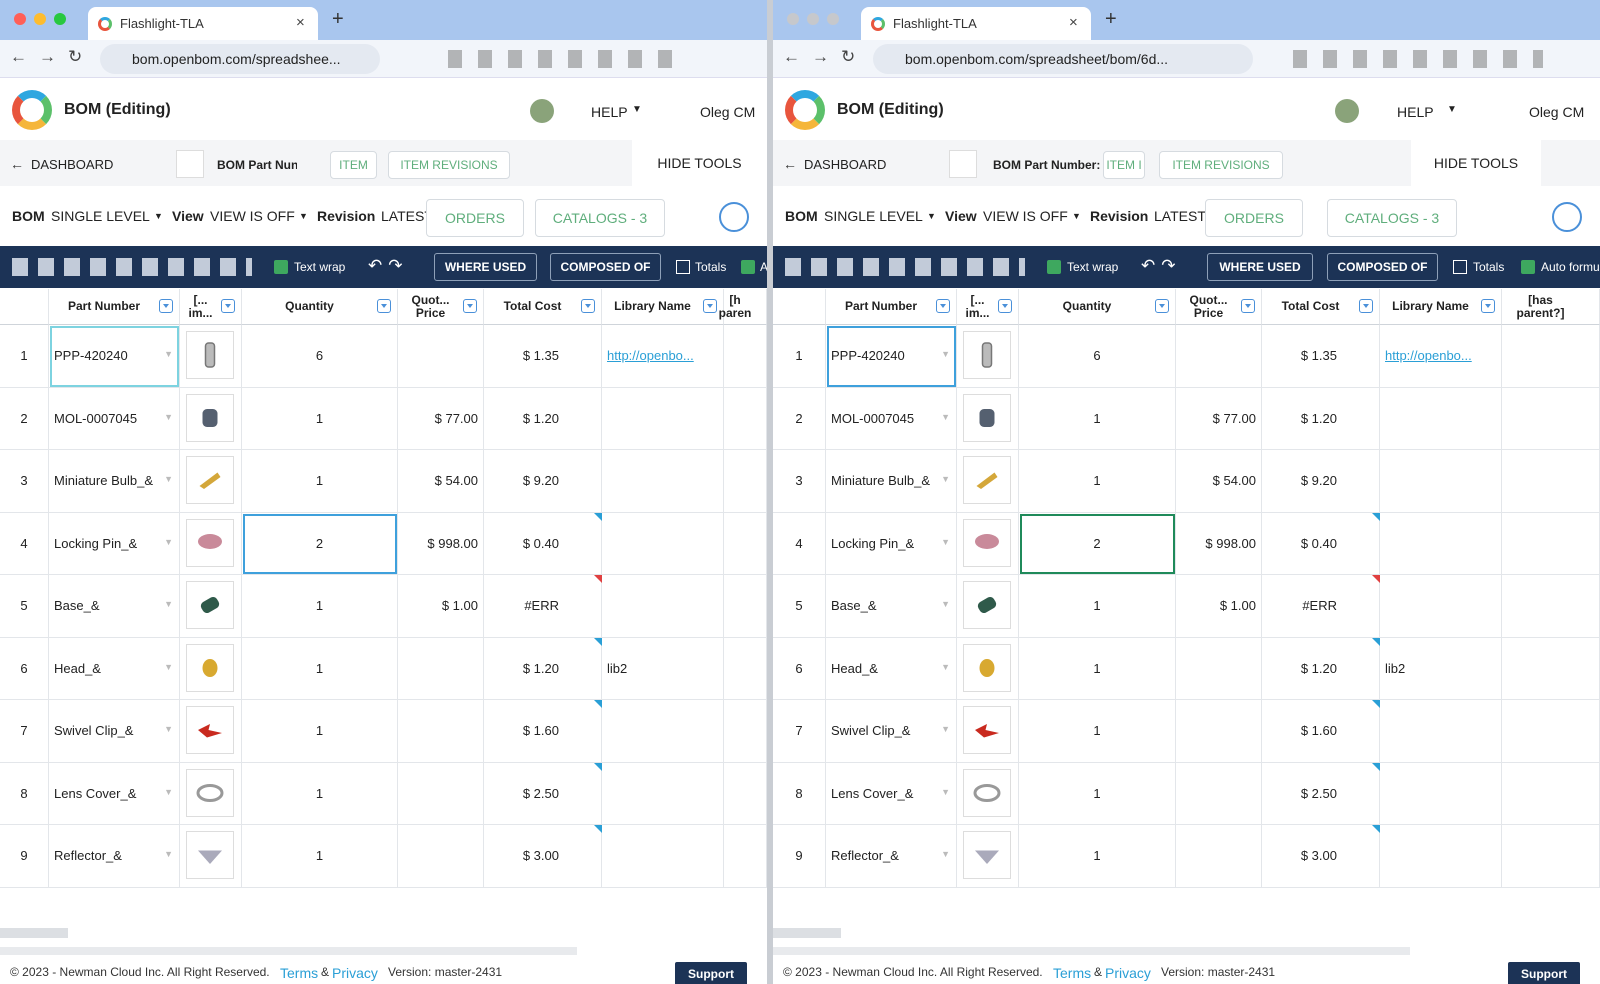  I want to click on toolbar-icons, so click(132, 267).